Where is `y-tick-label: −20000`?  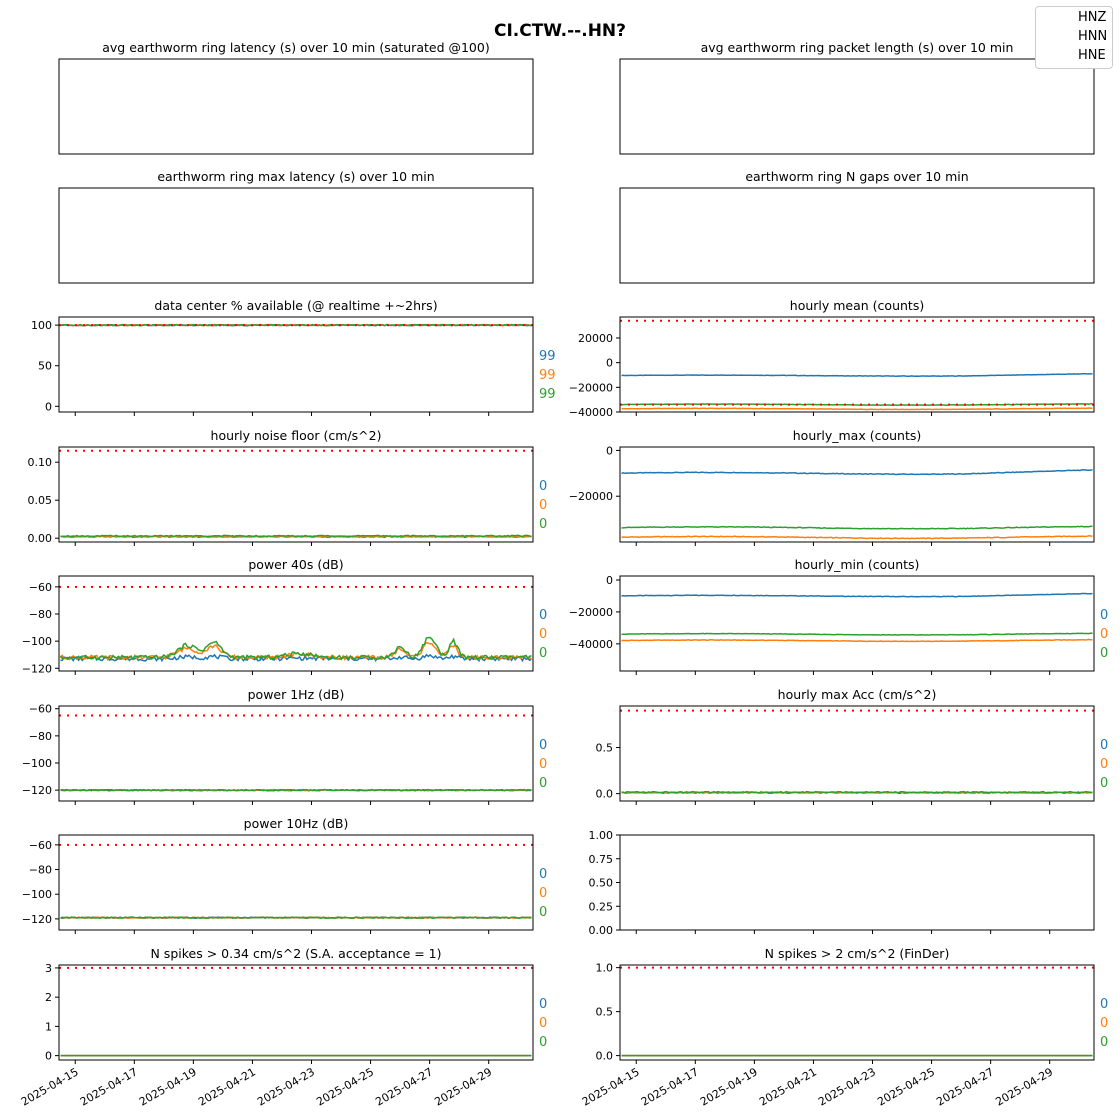 y-tick-label: −20000 is located at coordinates (591, 387).